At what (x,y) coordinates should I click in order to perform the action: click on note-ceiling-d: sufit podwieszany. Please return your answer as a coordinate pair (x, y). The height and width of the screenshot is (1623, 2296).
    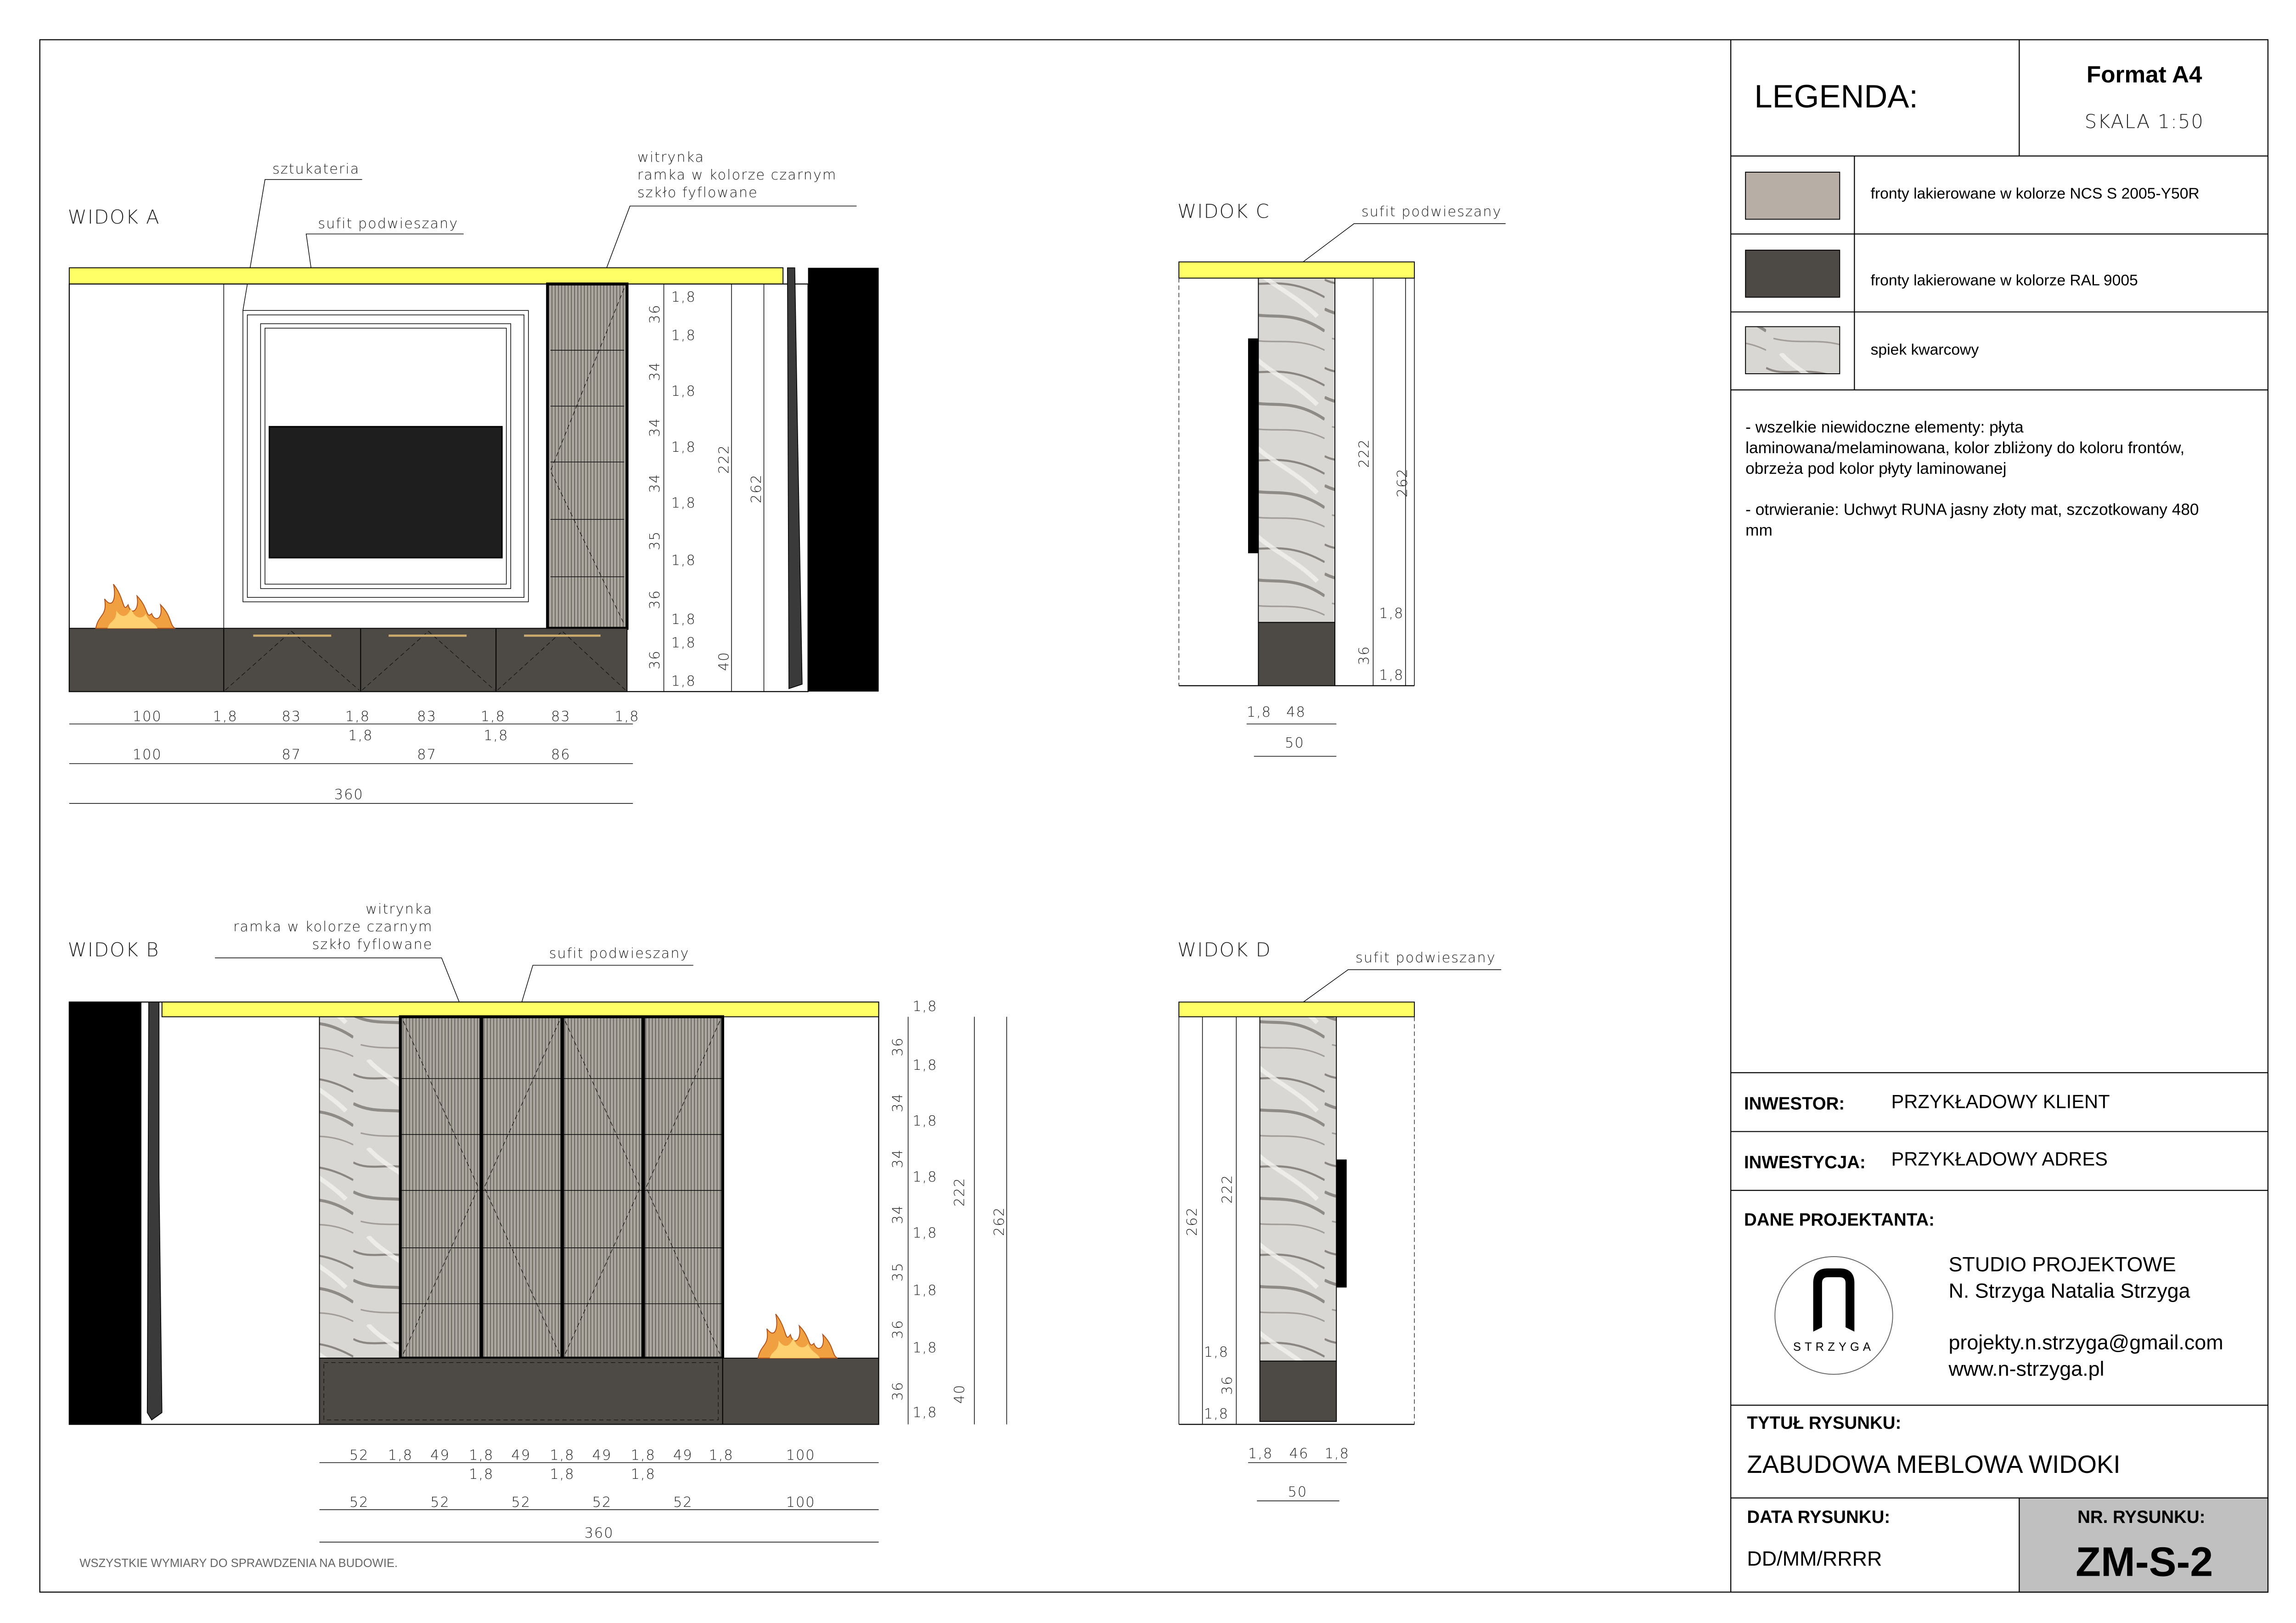
    Looking at the image, I should click on (1426, 958).